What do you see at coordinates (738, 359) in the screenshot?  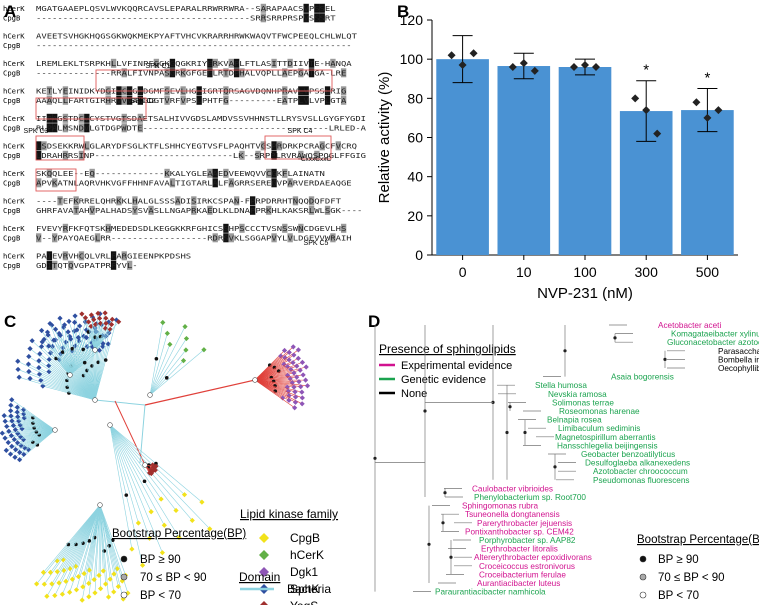 I see `taxon-label: Bombella intestini` at bounding box center [738, 359].